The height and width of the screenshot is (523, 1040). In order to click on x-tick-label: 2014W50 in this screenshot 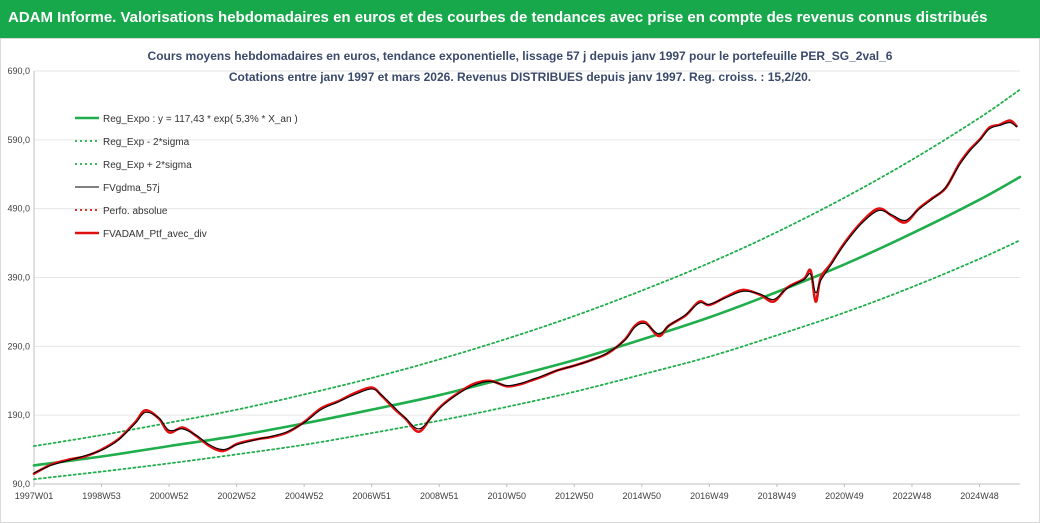, I will do `click(642, 496)`.